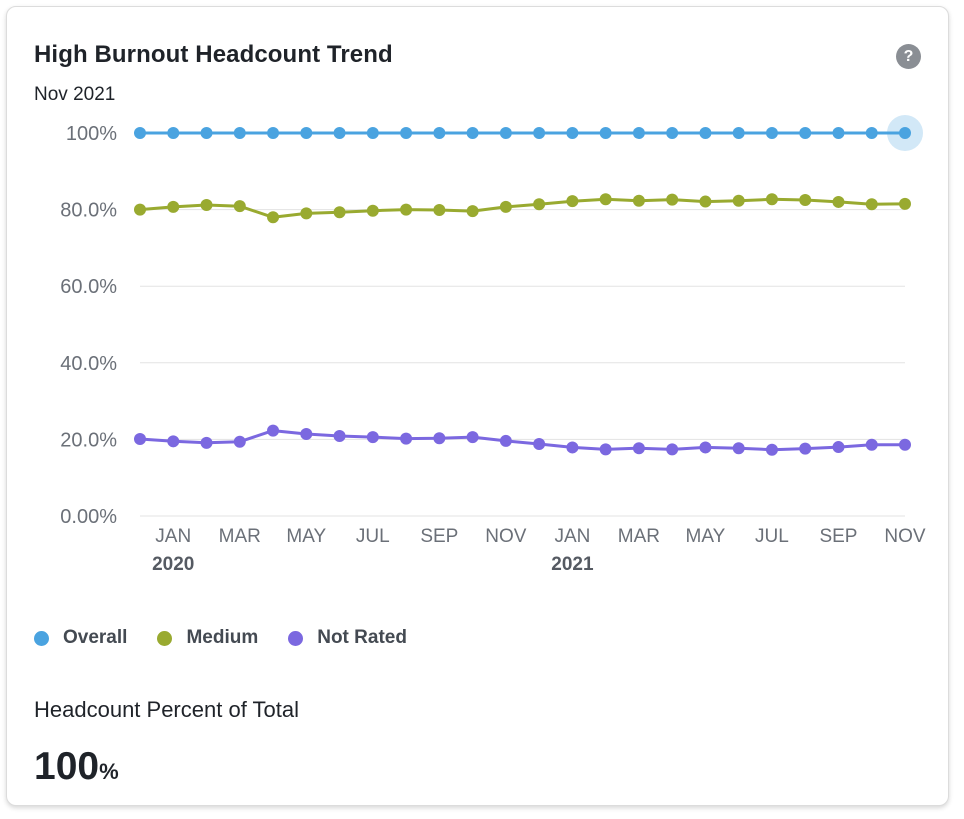 The image size is (964, 819). What do you see at coordinates (88, 440) in the screenshot?
I see `y-tick-label: 20.0%` at bounding box center [88, 440].